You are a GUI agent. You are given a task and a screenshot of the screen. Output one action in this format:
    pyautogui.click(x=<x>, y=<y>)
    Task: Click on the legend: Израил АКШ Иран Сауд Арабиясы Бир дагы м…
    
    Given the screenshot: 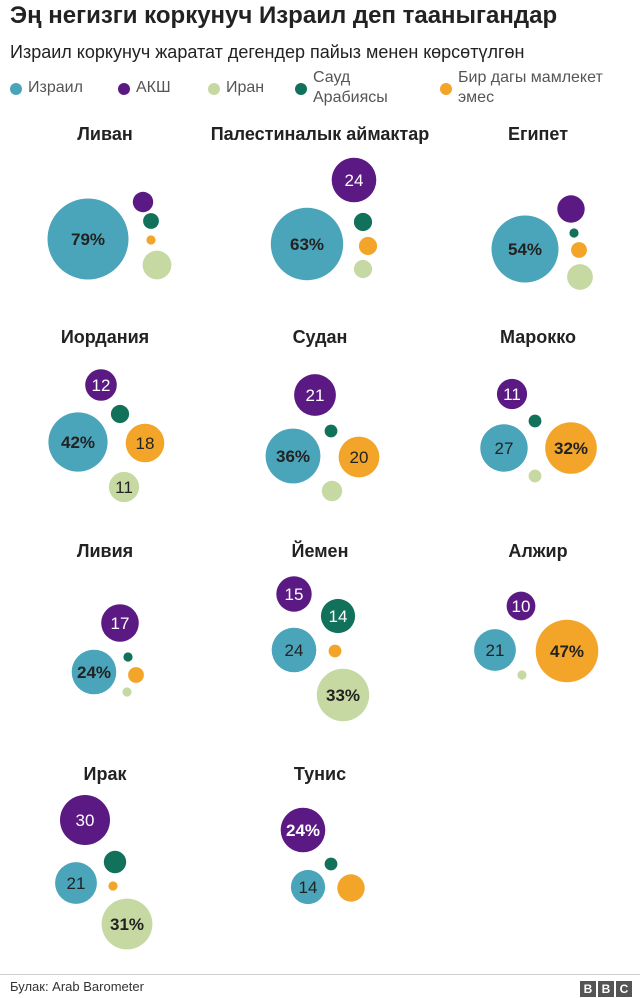 What is the action you would take?
    pyautogui.click(x=325, y=90)
    